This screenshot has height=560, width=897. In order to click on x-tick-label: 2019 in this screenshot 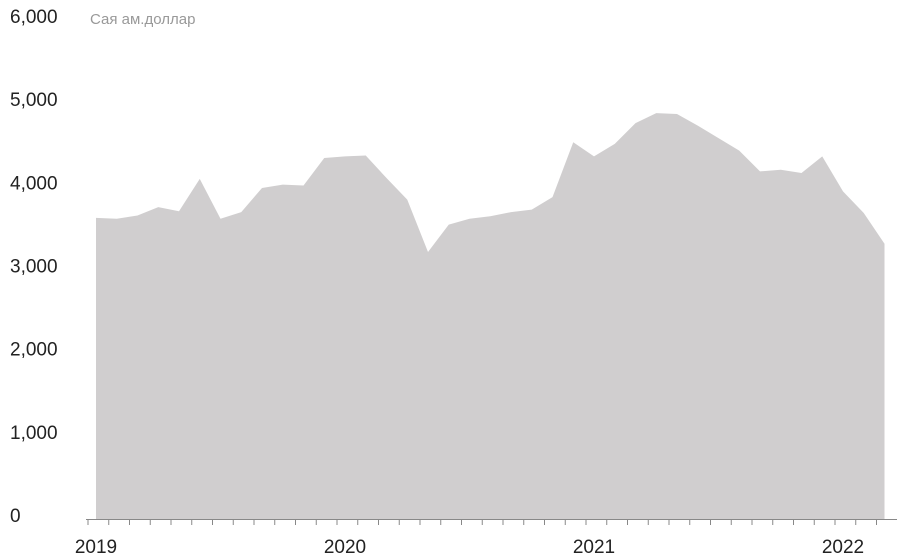, I will do `click(96, 547)`.